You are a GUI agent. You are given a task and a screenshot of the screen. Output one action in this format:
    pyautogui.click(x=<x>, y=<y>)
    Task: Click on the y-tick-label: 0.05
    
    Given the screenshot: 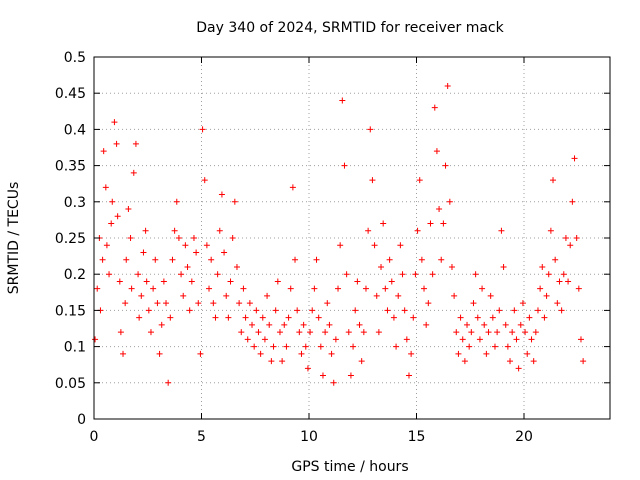 What is the action you would take?
    pyautogui.click(x=70, y=384)
    